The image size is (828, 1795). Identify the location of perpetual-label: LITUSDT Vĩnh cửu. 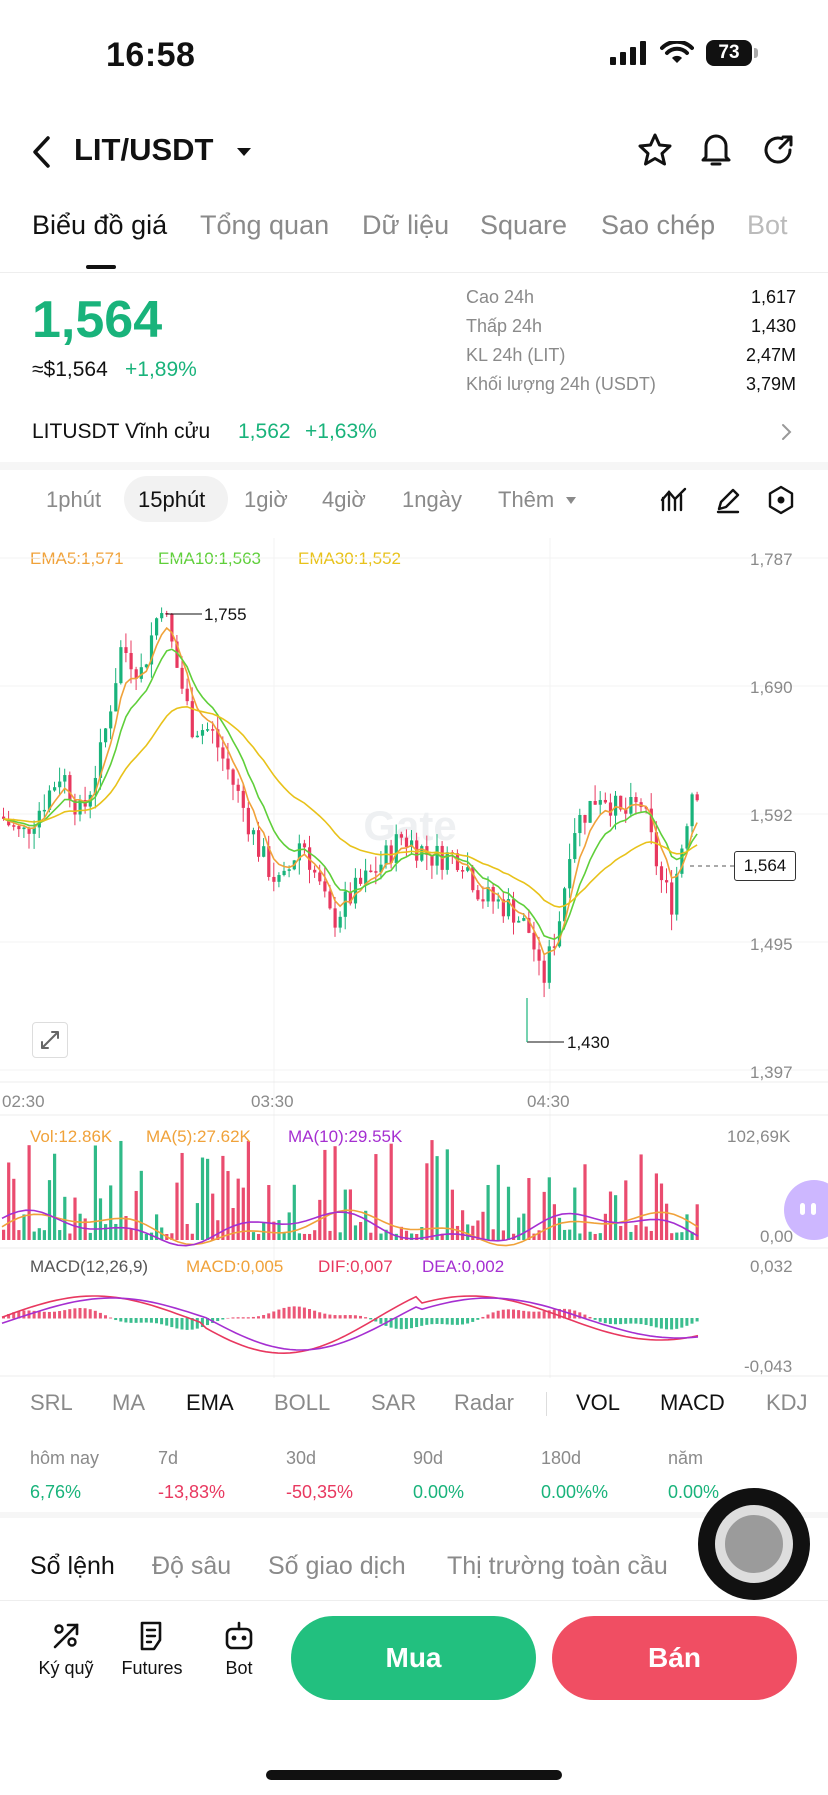
(121, 431).